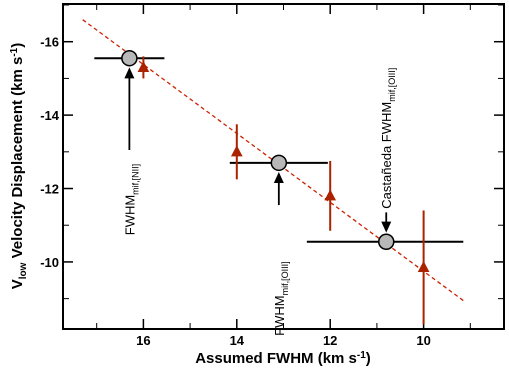 Image resolution: width=509 pixels, height=375 pixels. What do you see at coordinates (330, 340) in the screenshot?
I see `x-tick-label: 12` at bounding box center [330, 340].